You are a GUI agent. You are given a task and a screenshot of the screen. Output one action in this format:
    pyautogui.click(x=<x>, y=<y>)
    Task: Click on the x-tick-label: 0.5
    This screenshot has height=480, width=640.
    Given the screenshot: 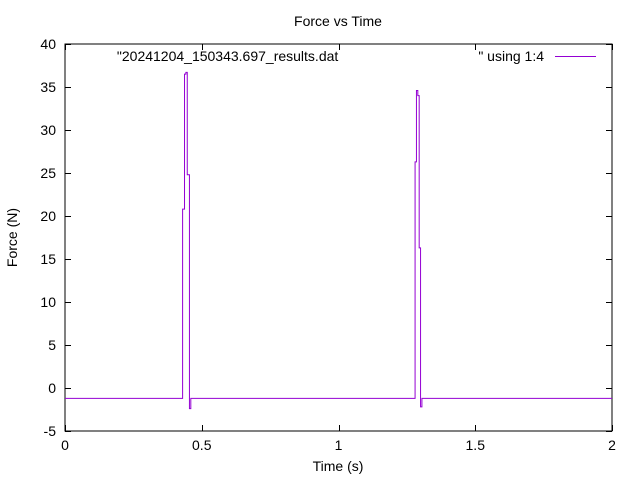 What is the action you would take?
    pyautogui.click(x=202, y=445)
    